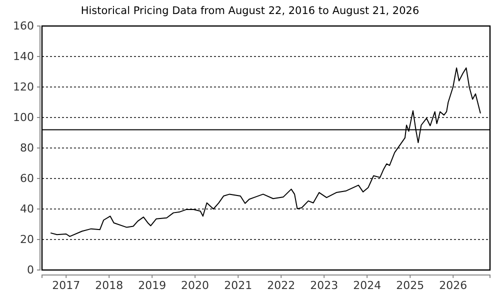  I want to click on x-tick-label: 2025, so click(410, 285).